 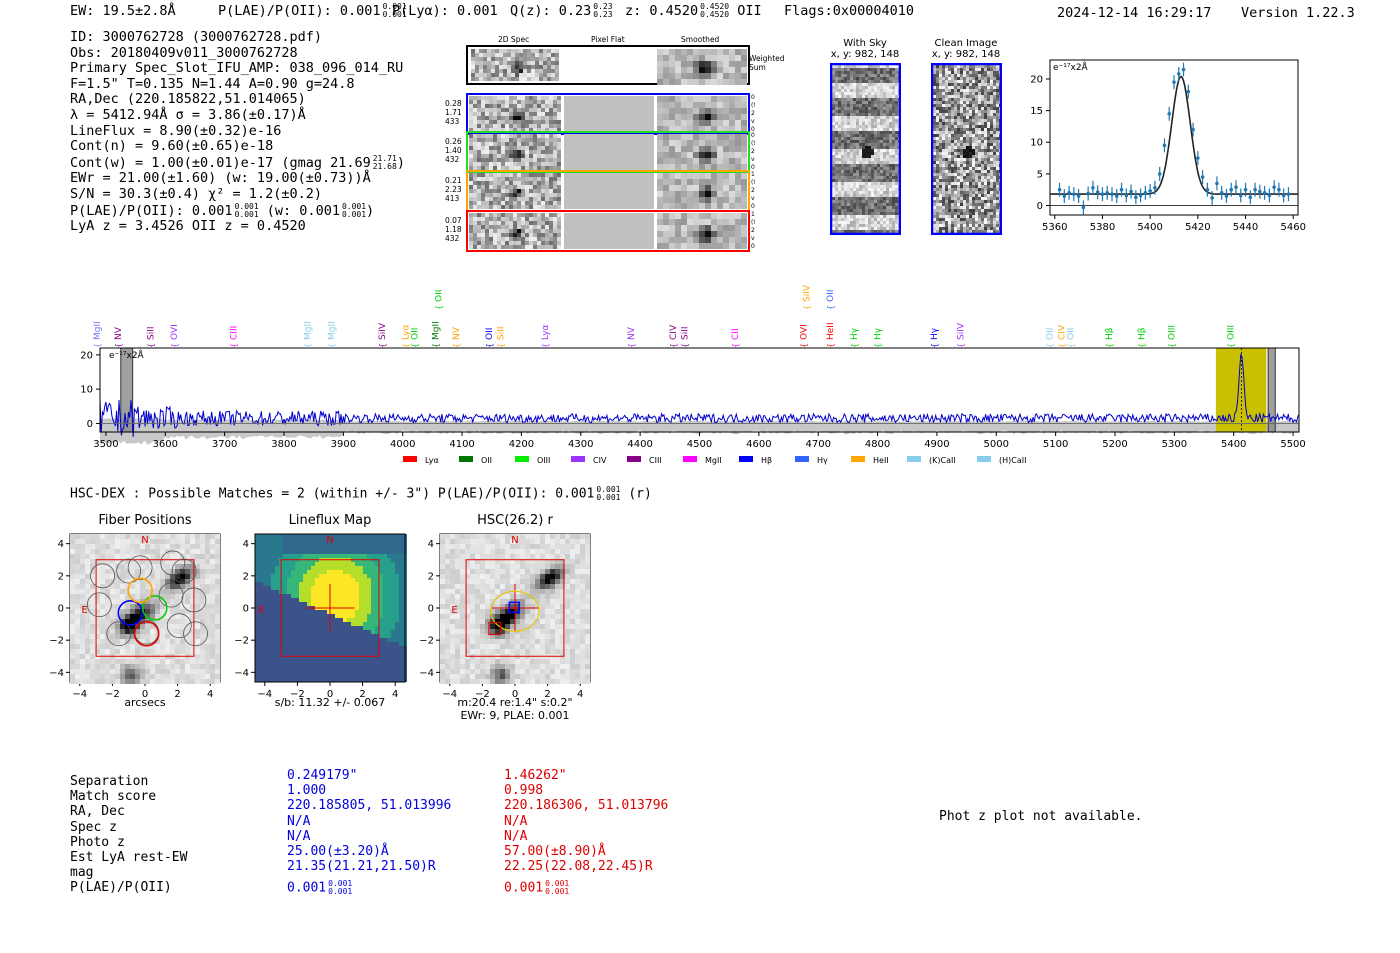 What do you see at coordinates (1245, 189) in the screenshot?
I see `zoom-data-point` at bounding box center [1245, 189].